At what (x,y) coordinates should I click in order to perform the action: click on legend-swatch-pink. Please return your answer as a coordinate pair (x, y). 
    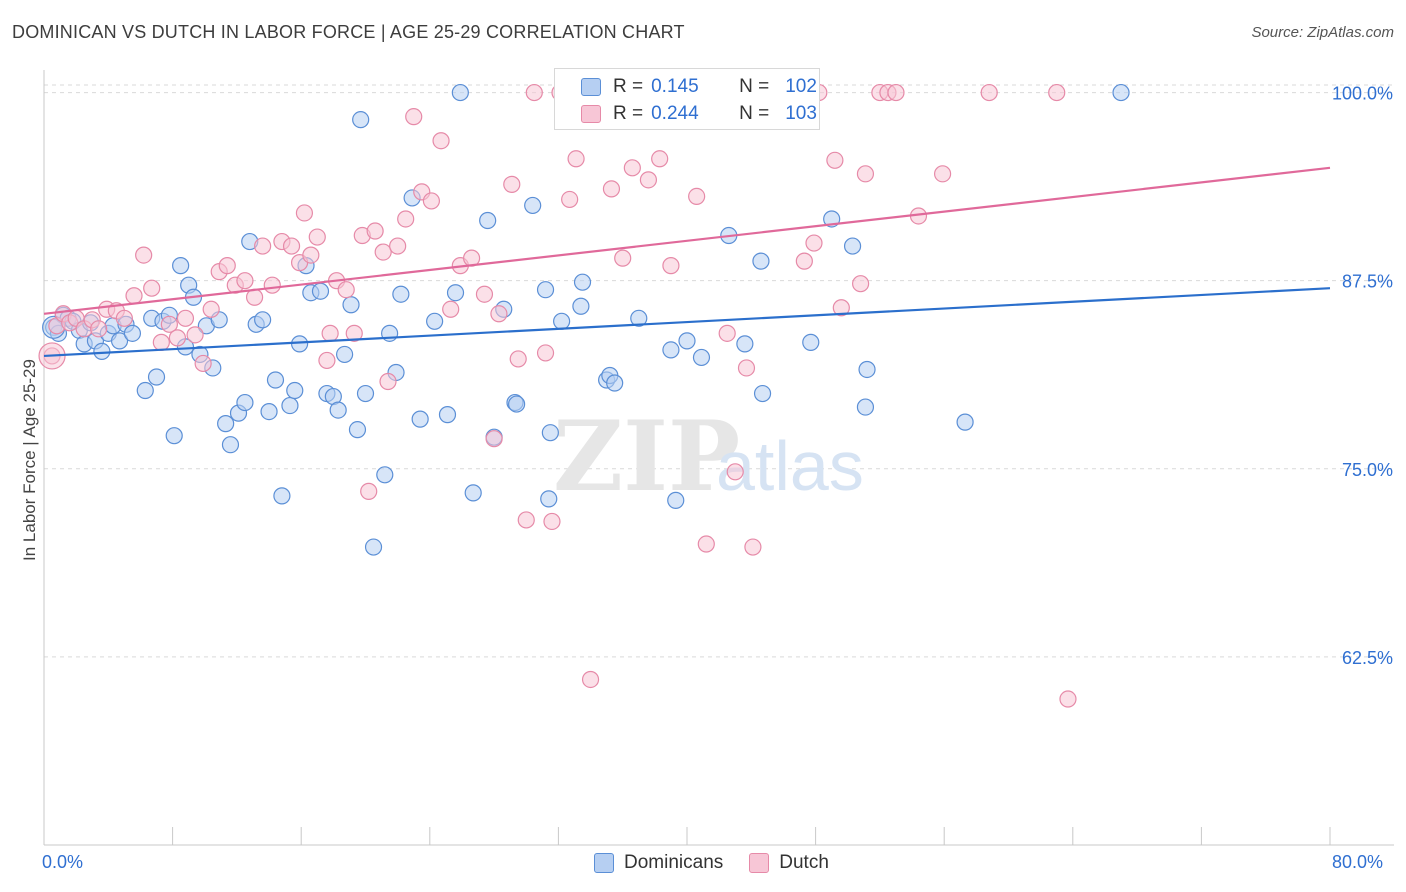
    Looking at the image, I should click on (759, 863).